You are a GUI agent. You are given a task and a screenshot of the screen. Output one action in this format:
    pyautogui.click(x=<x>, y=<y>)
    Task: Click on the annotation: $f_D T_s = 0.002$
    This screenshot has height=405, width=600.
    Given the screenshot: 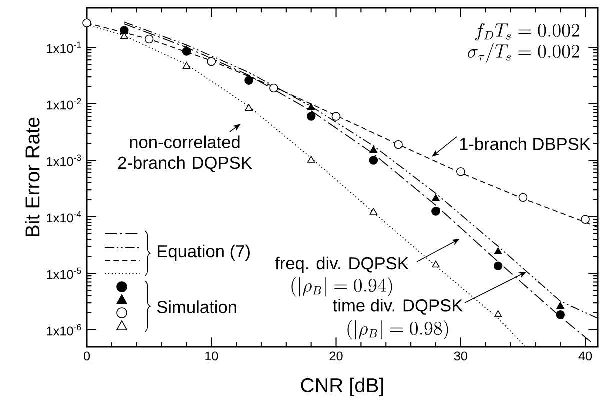 What is the action you would take?
    pyautogui.click(x=527, y=32)
    